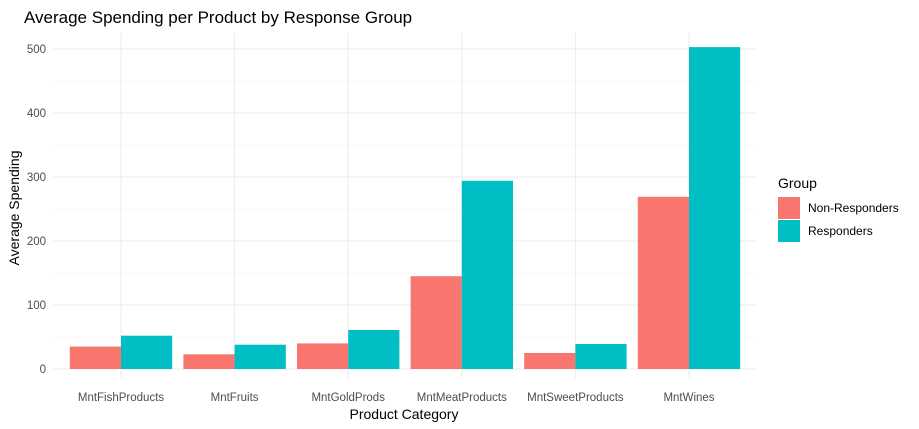 The height and width of the screenshot is (429, 919). What do you see at coordinates (147, 352) in the screenshot?
I see `bar-responders-mntfishproducts` at bounding box center [147, 352].